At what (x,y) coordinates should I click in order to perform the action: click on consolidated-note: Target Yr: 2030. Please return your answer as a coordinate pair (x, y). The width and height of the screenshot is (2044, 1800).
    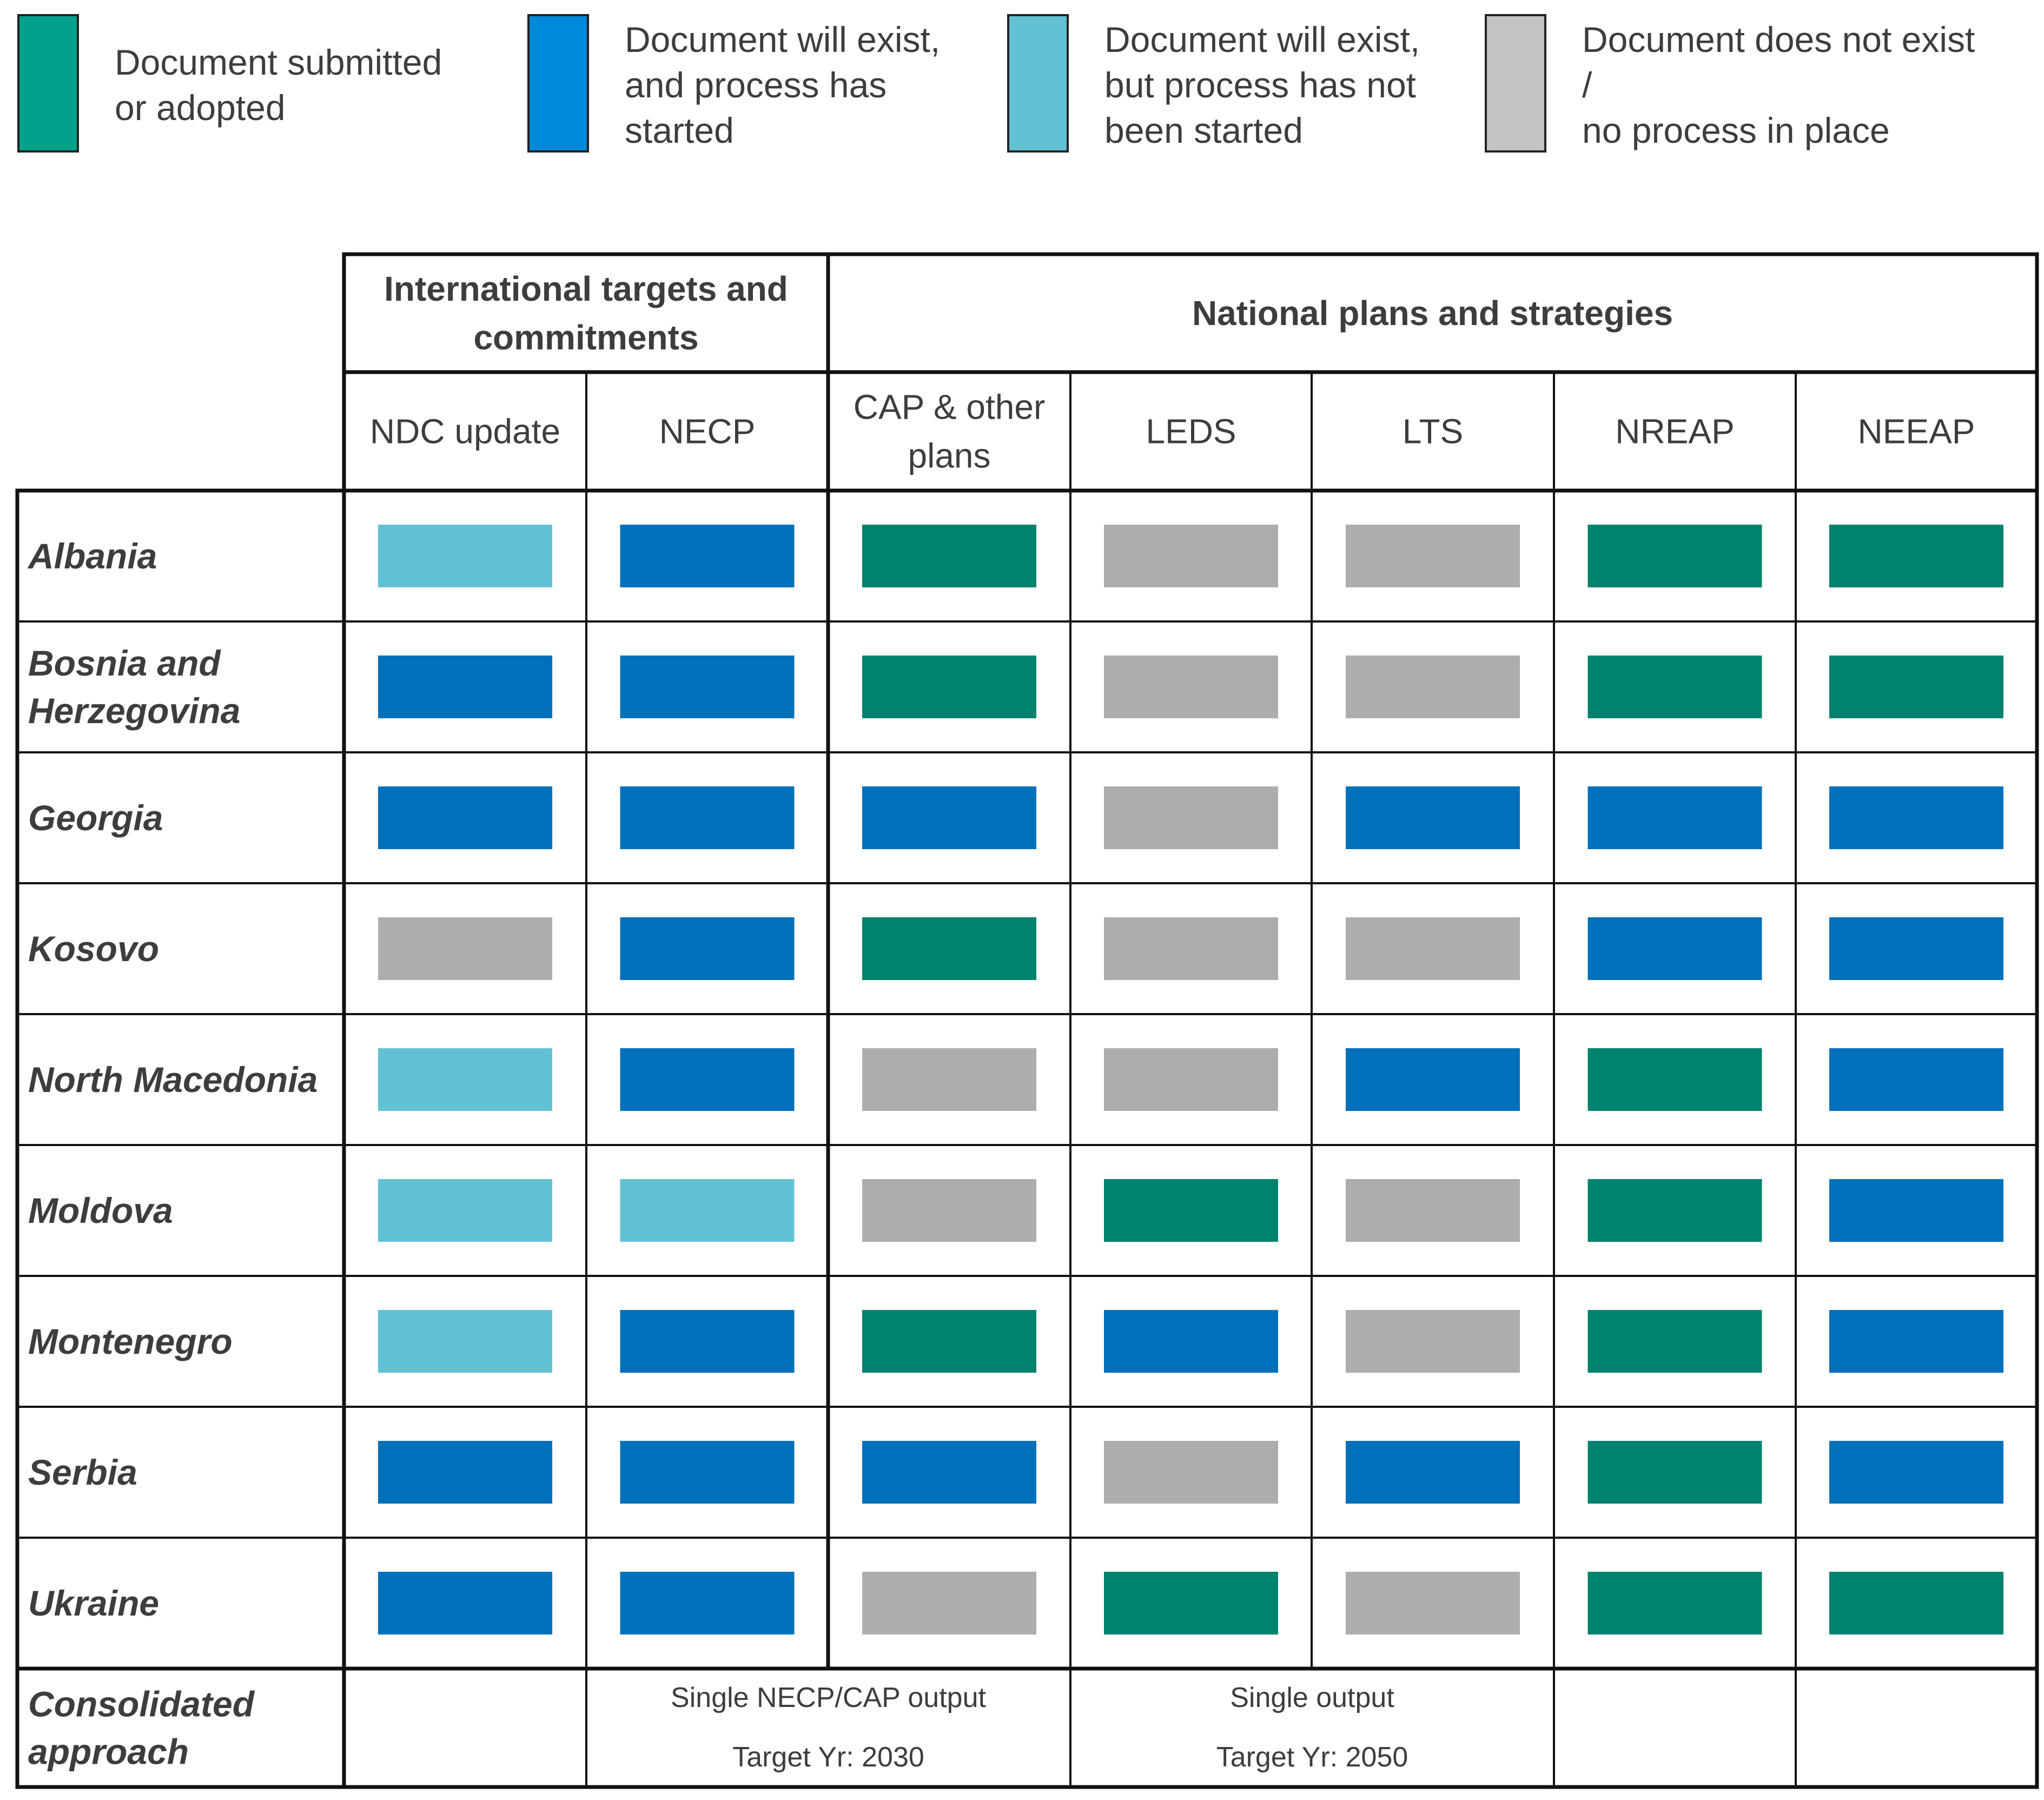
    Looking at the image, I should click on (828, 1757).